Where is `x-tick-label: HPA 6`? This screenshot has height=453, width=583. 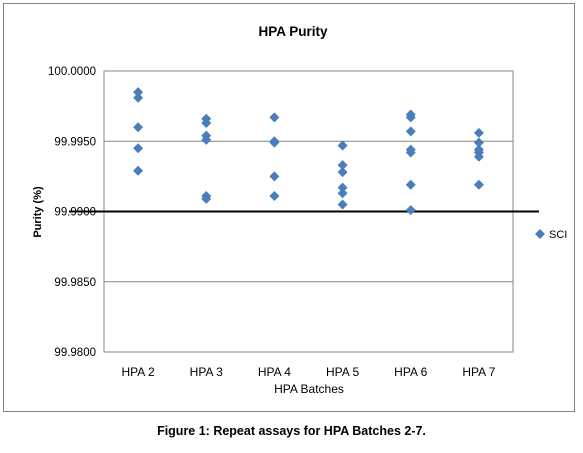
x-tick-label: HPA 6 is located at coordinates (410, 372).